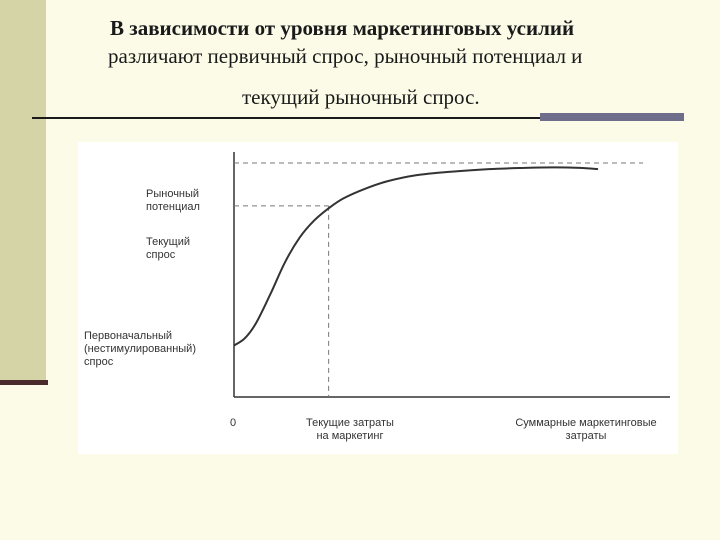 Image resolution: width=720 pixels, height=540 pixels. Describe the element at coordinates (586, 429) in the screenshot. I see `label-total-costs: Суммарные маркетинговые затраты` at that location.